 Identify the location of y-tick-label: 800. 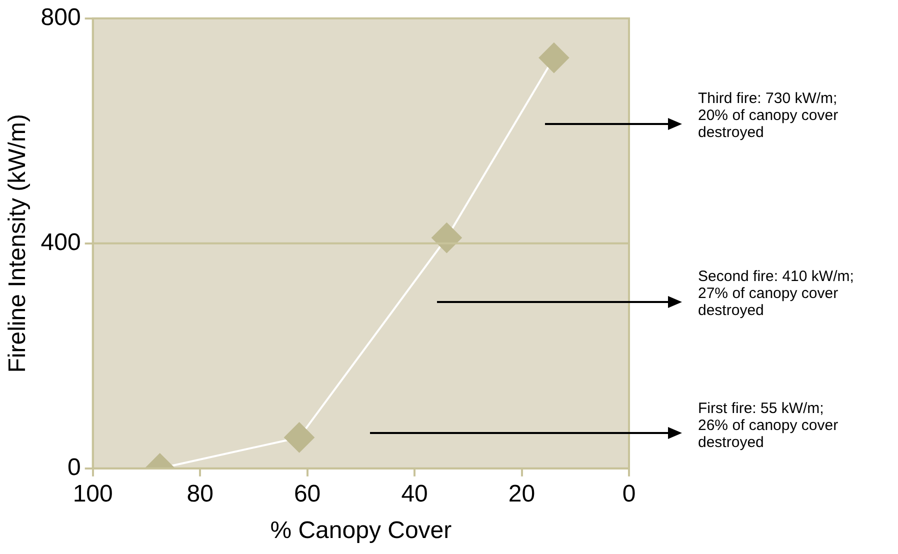
(60, 18).